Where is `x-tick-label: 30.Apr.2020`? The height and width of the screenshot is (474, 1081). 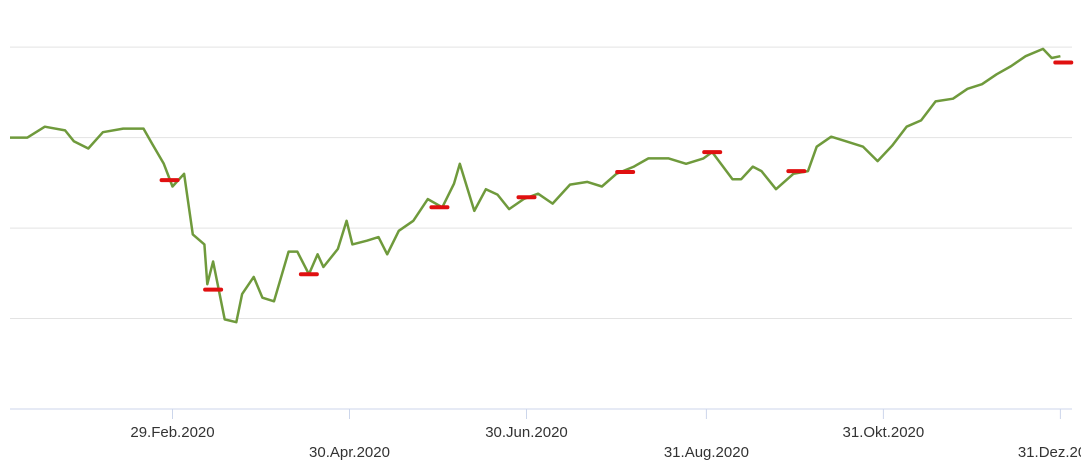 x-tick-label: 30.Apr.2020 is located at coordinates (349, 452).